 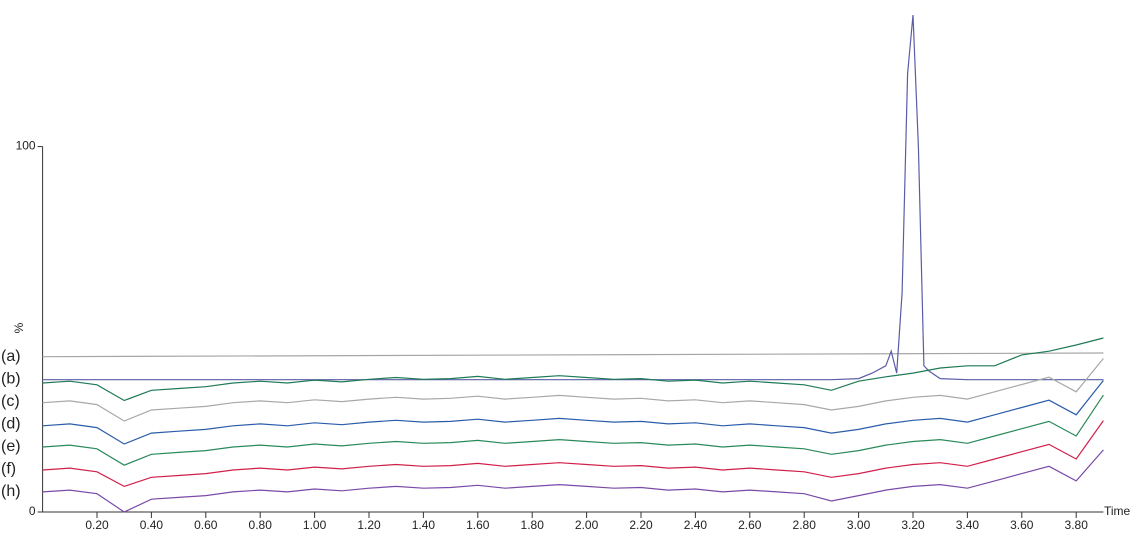 I want to click on x-tick-label: 1.80, so click(x=533, y=525).